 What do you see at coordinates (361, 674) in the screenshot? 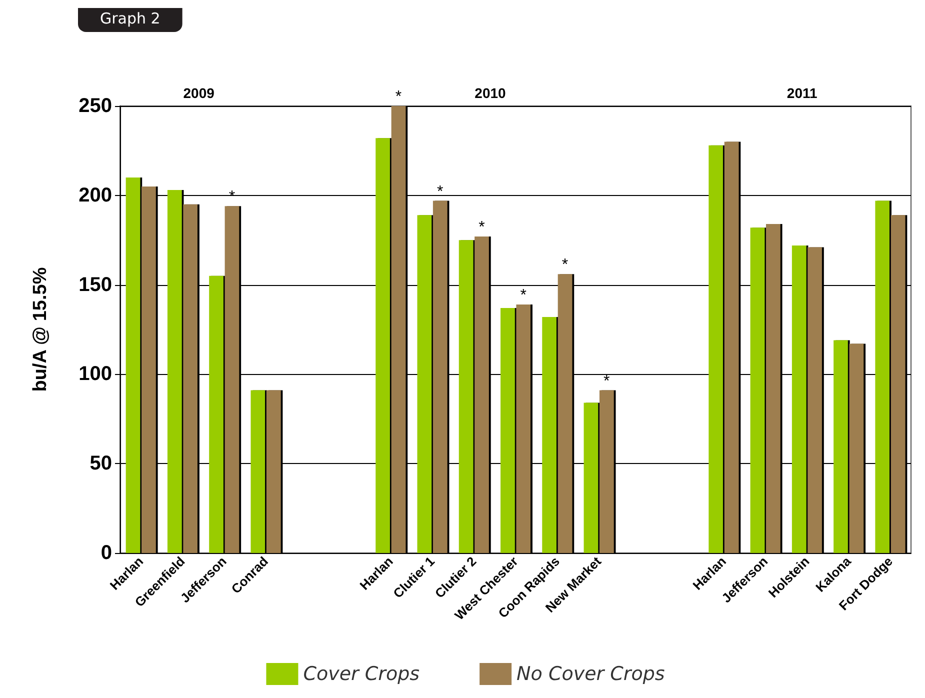
I see `legend-label: Cover Crops` at bounding box center [361, 674].